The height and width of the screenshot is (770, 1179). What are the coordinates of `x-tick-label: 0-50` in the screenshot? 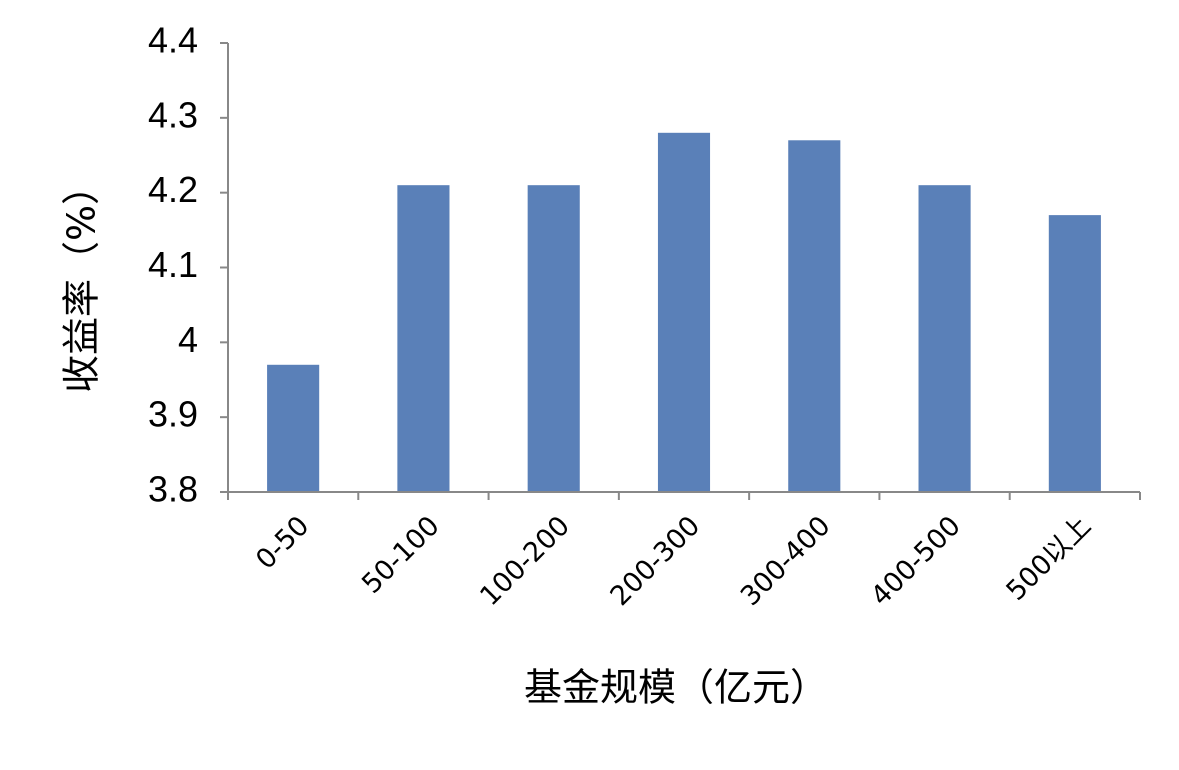 It's located at (282, 542).